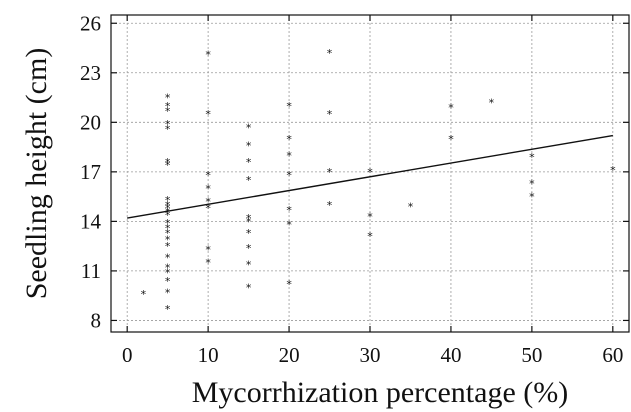 This screenshot has width=631, height=412. Describe the element at coordinates (531, 355) in the screenshot. I see `x-tick-label: 50` at that location.